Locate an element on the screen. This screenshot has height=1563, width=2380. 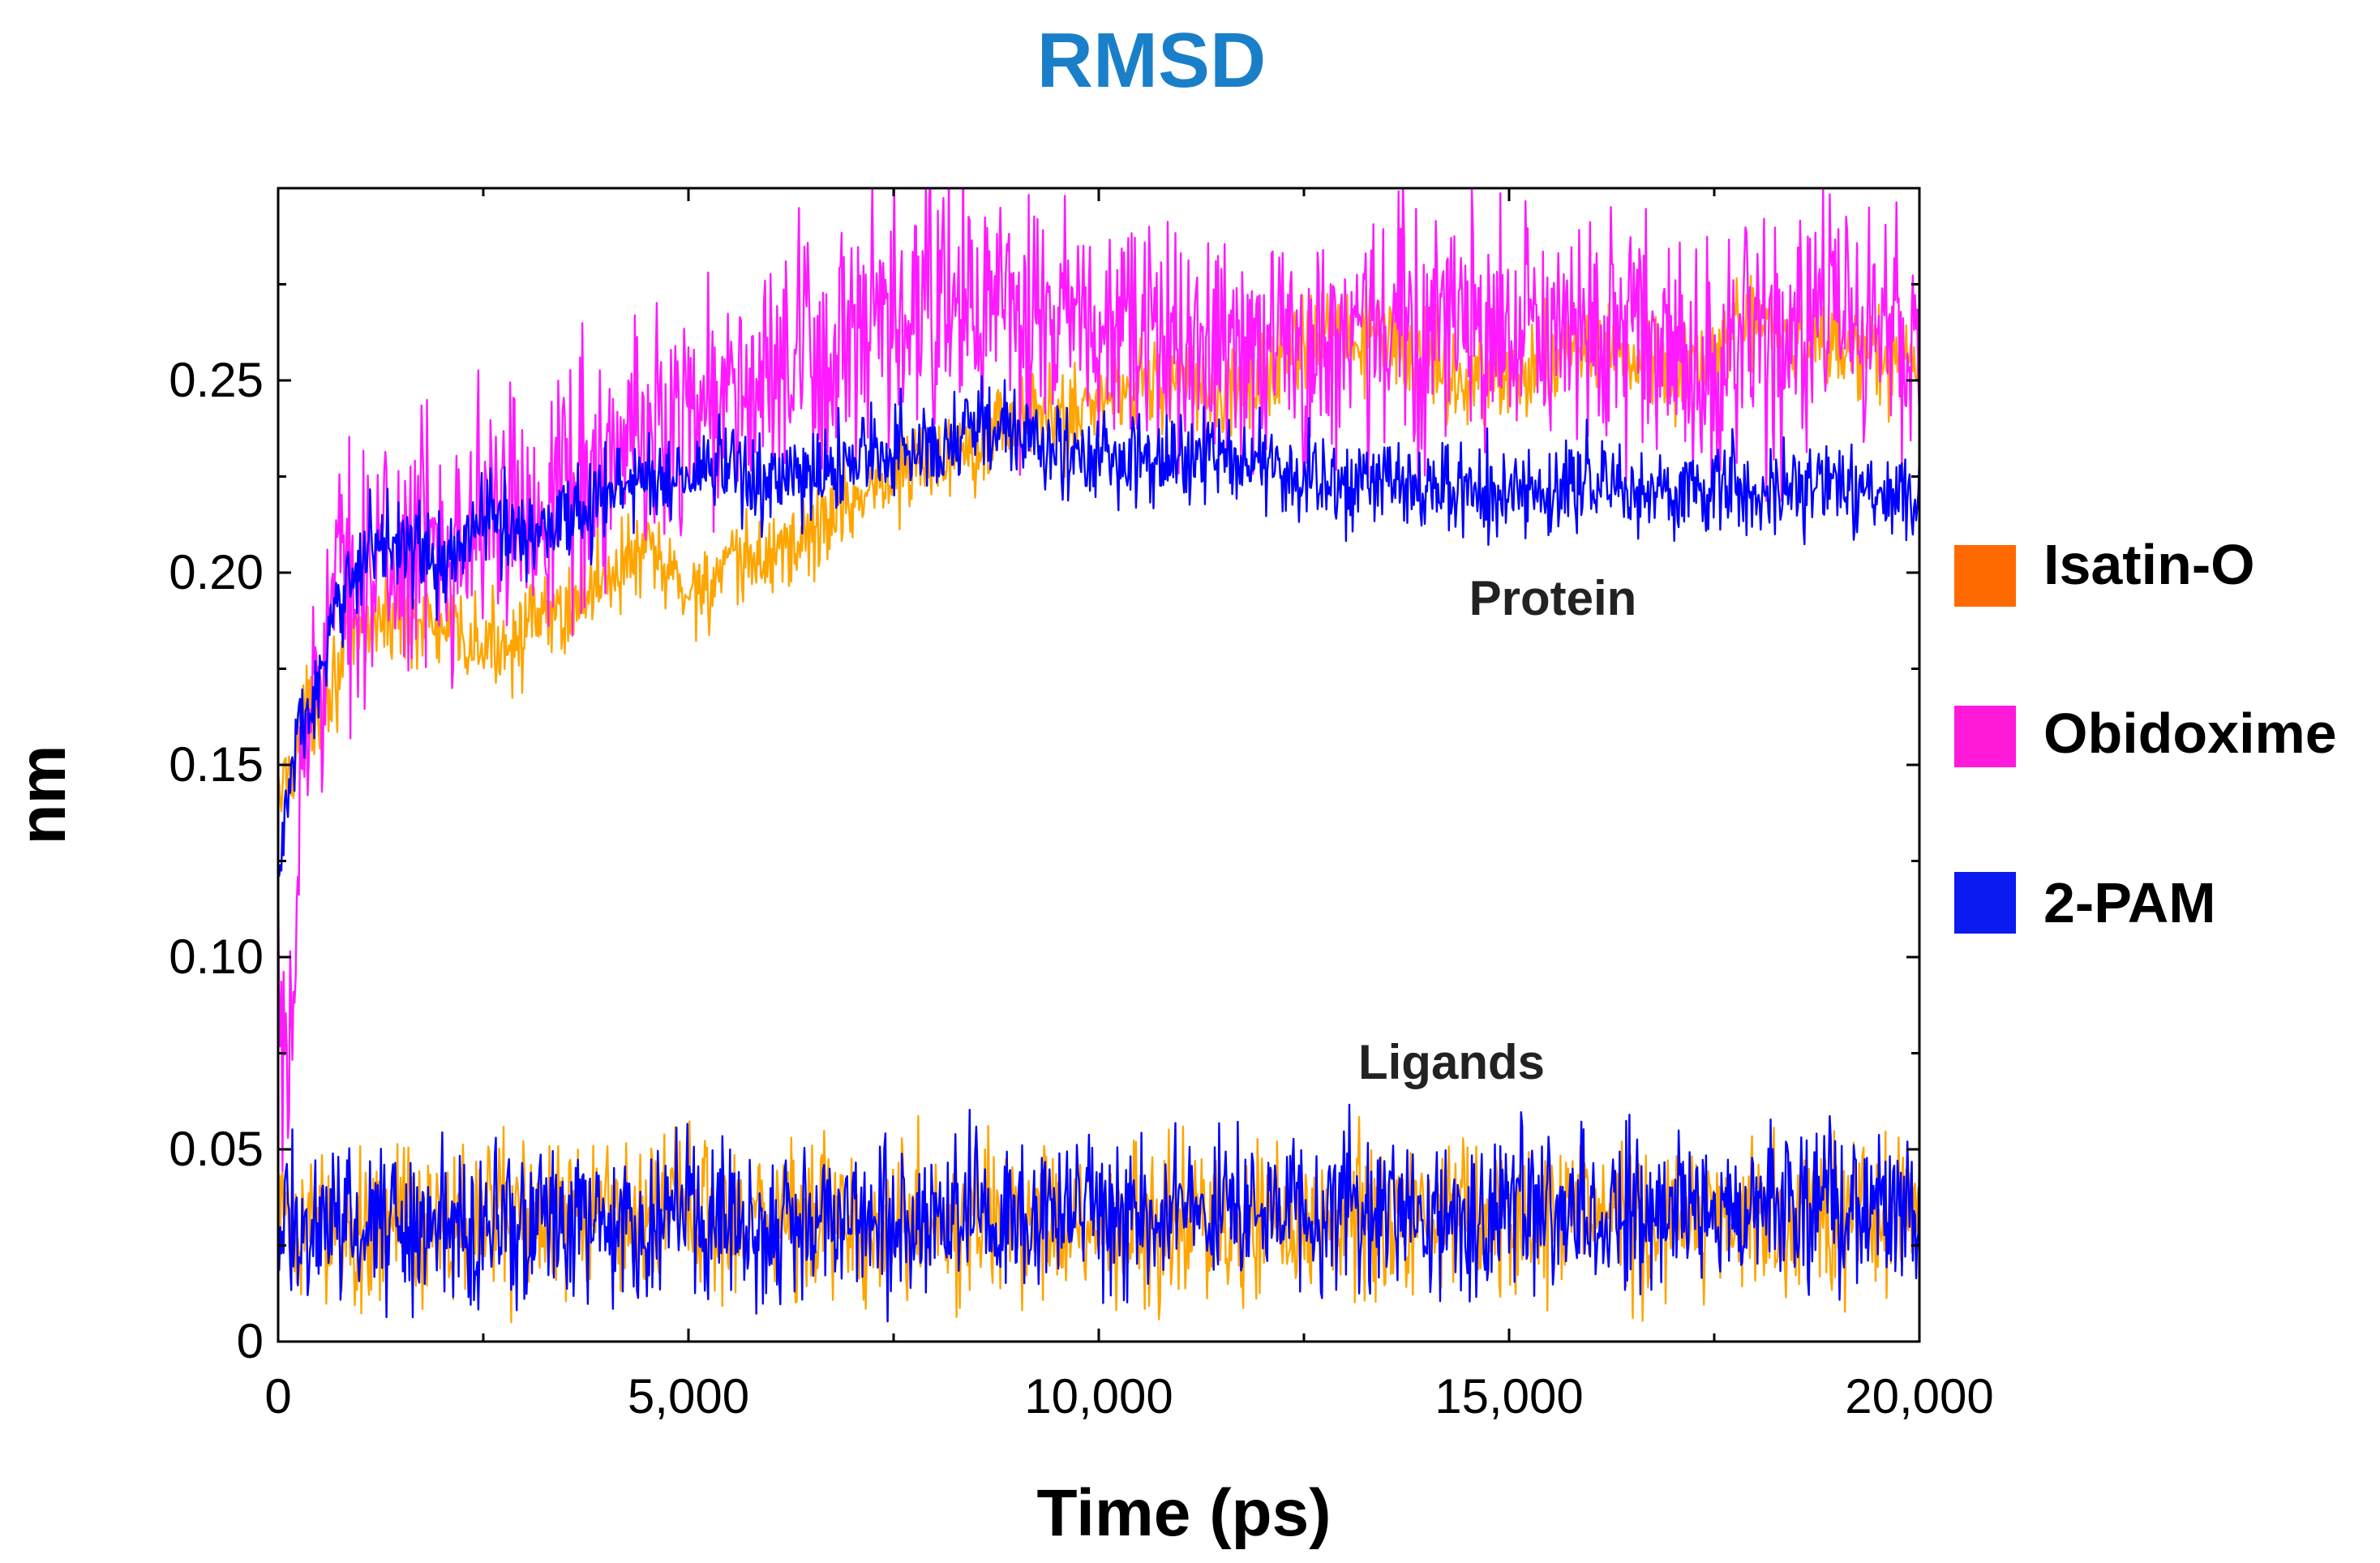
series-line-2-pam-ligands is located at coordinates (1098, 1213).